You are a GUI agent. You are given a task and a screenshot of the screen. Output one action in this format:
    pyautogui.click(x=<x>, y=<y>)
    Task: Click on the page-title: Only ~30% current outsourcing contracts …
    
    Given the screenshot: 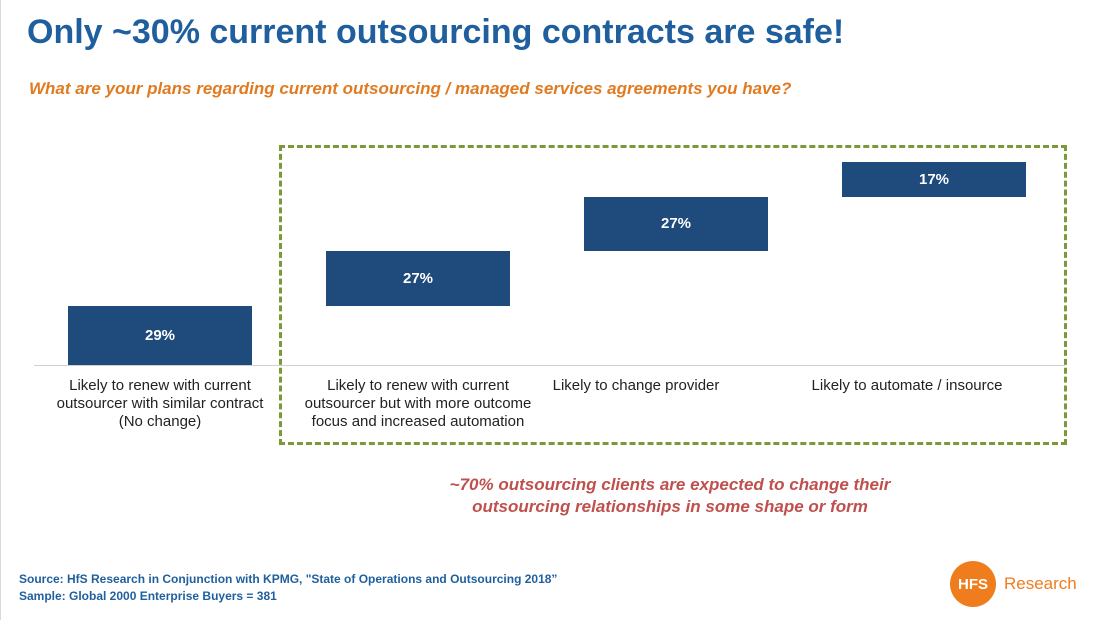 What is the action you would take?
    pyautogui.click(x=436, y=32)
    